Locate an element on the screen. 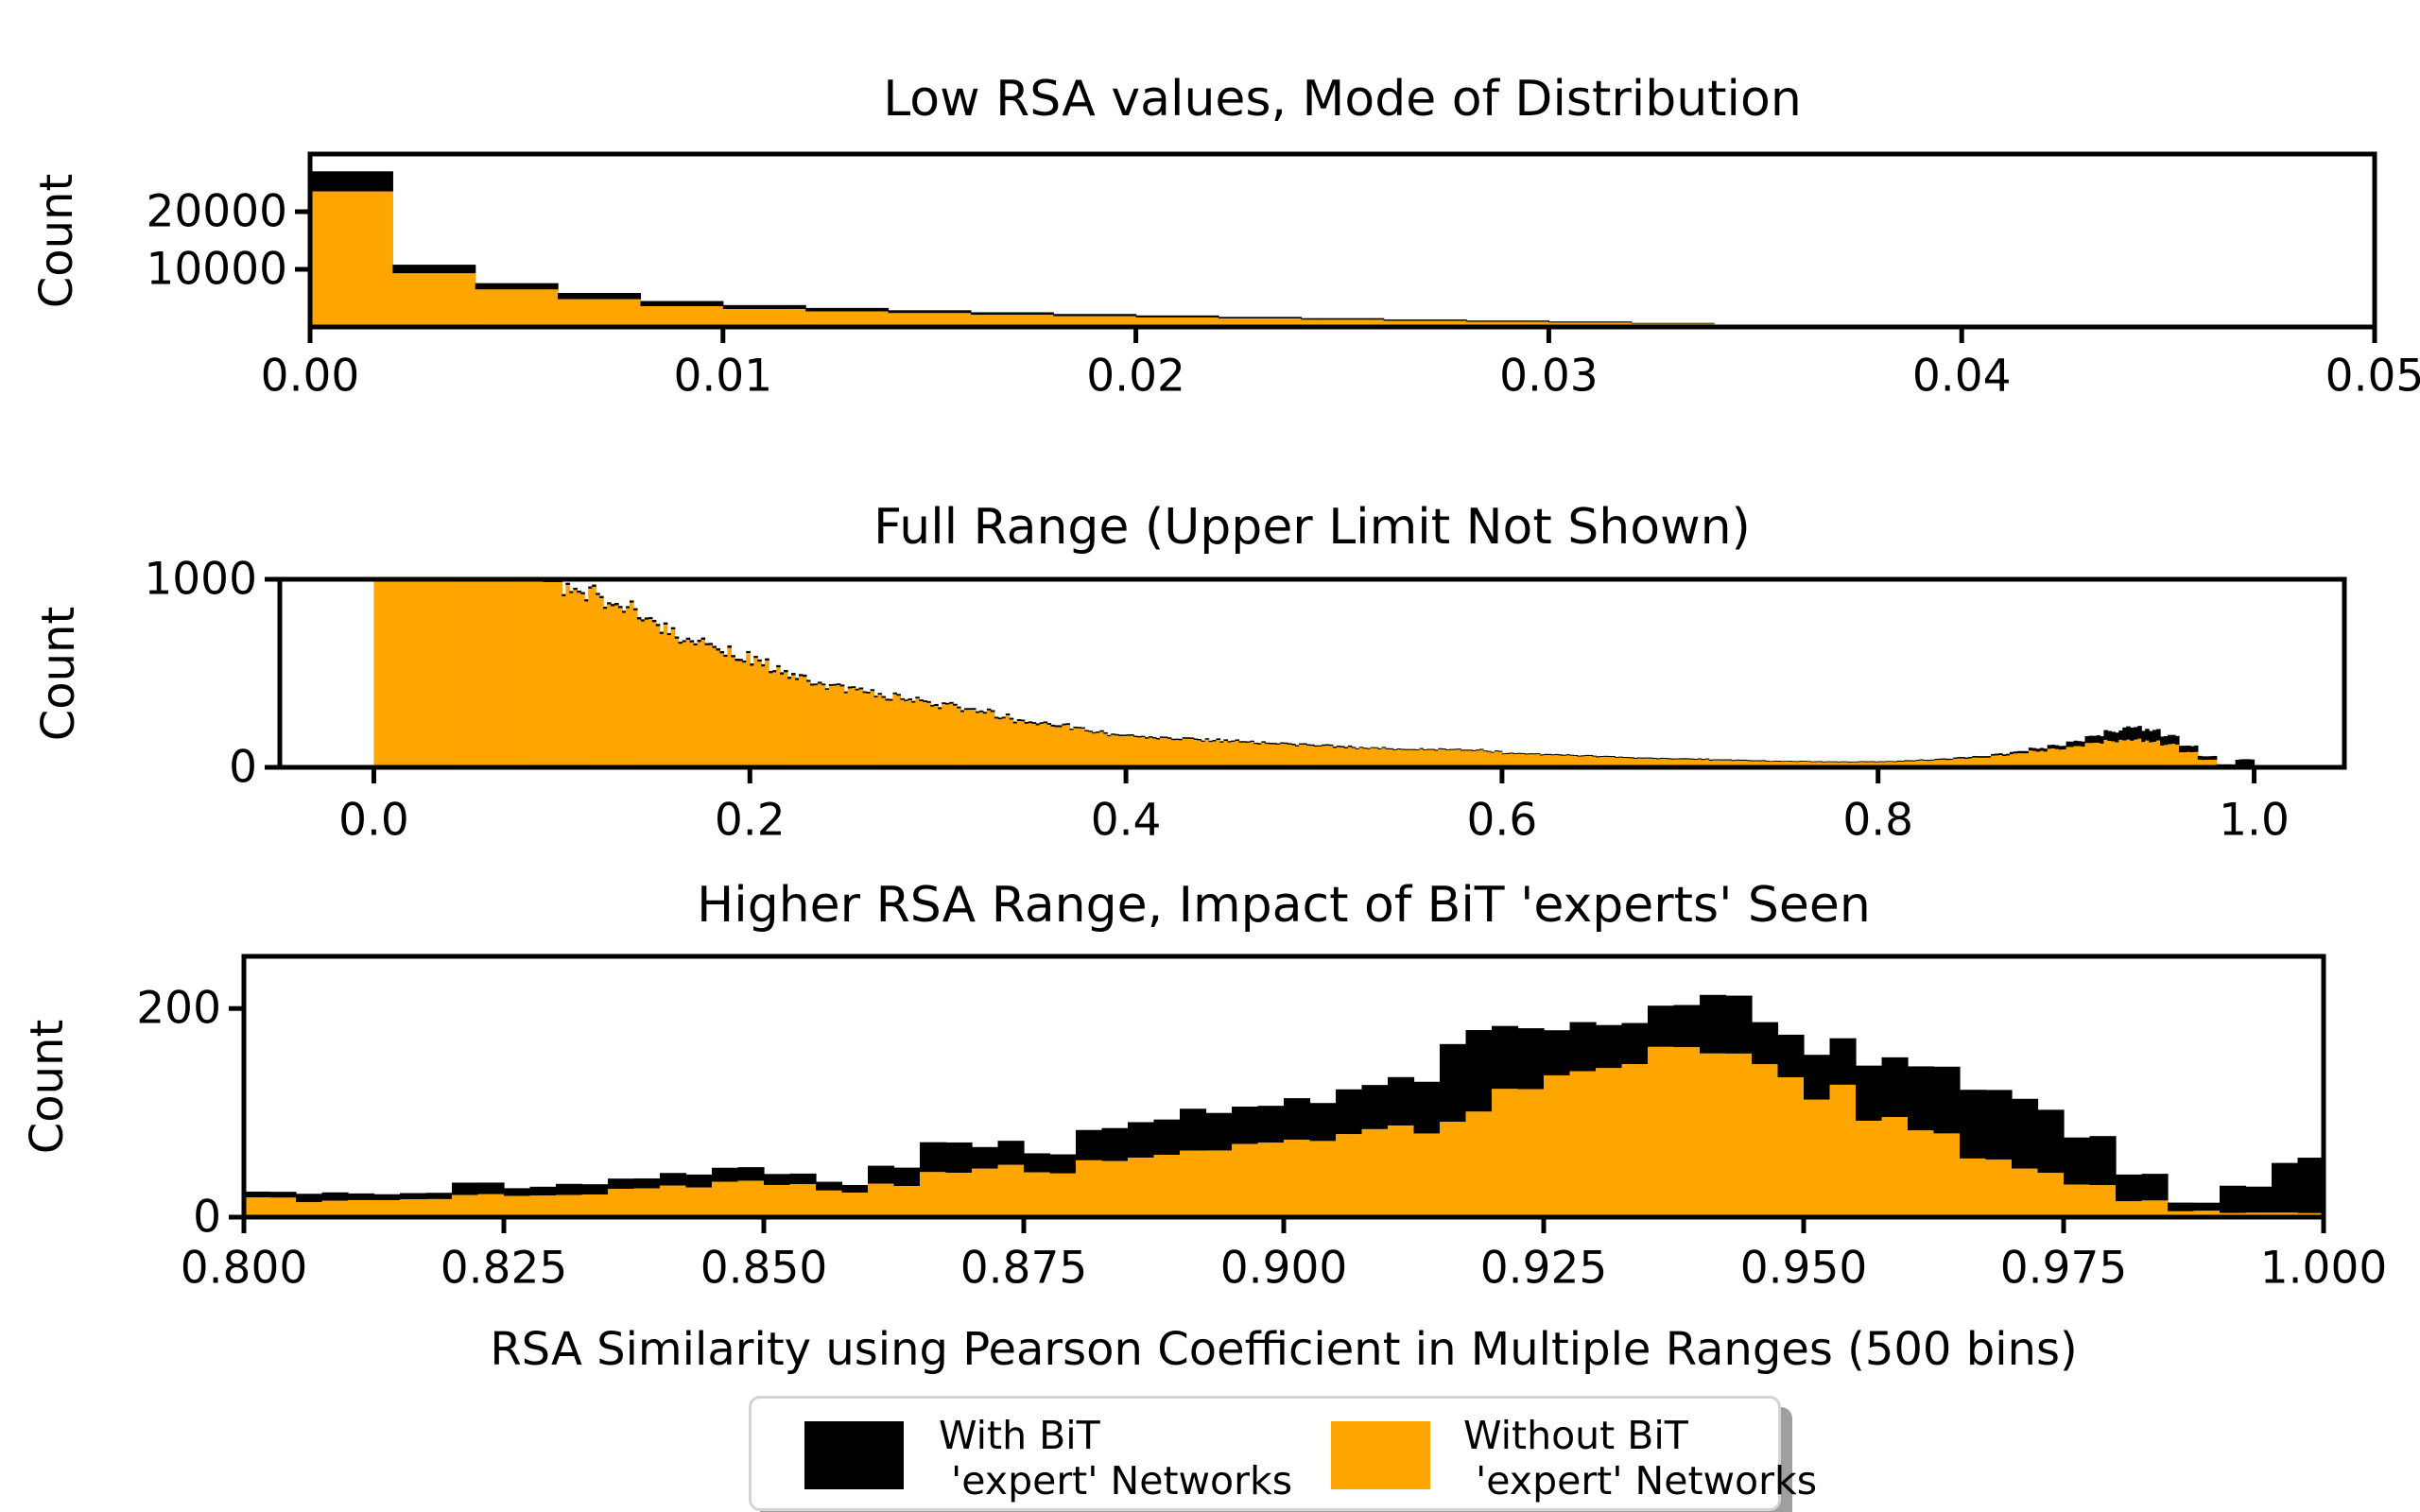 This screenshot has width=2420, height=1512. x-tick-label: 0.0 is located at coordinates (373, 820).